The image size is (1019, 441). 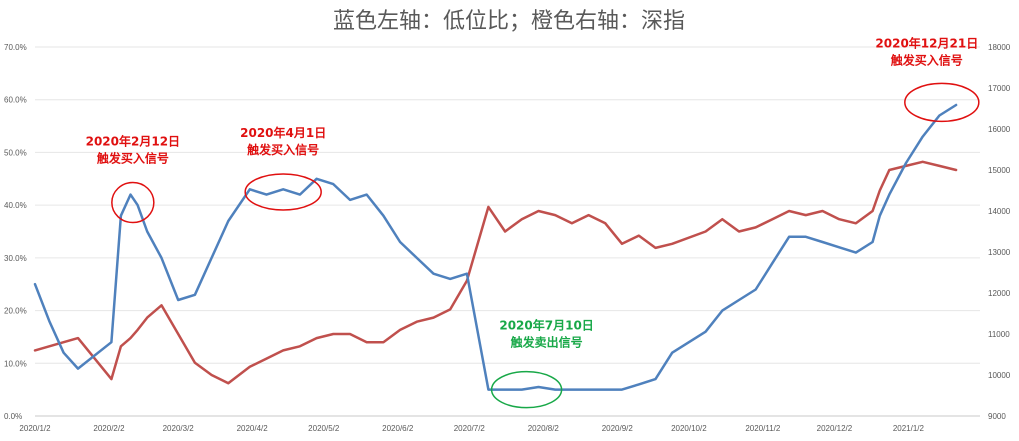 What do you see at coordinates (547, 342) in the screenshot?
I see `annotation-label: 触发卖出信号` at bounding box center [547, 342].